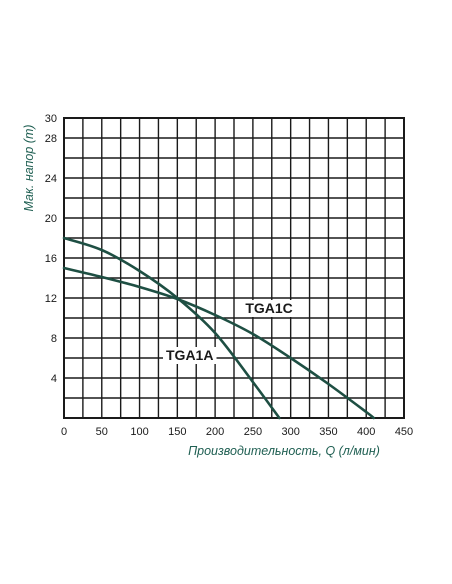  What do you see at coordinates (51, 299) in the screenshot?
I see `y-tick-label: 12` at bounding box center [51, 299].